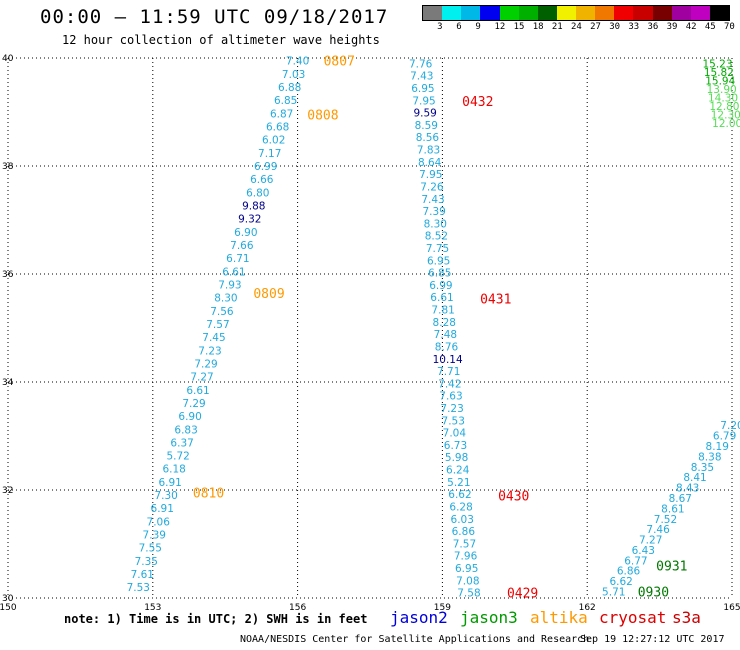  What do you see at coordinates (8, 59) in the screenshot?
I see `y-tick-label: 40` at bounding box center [8, 59].